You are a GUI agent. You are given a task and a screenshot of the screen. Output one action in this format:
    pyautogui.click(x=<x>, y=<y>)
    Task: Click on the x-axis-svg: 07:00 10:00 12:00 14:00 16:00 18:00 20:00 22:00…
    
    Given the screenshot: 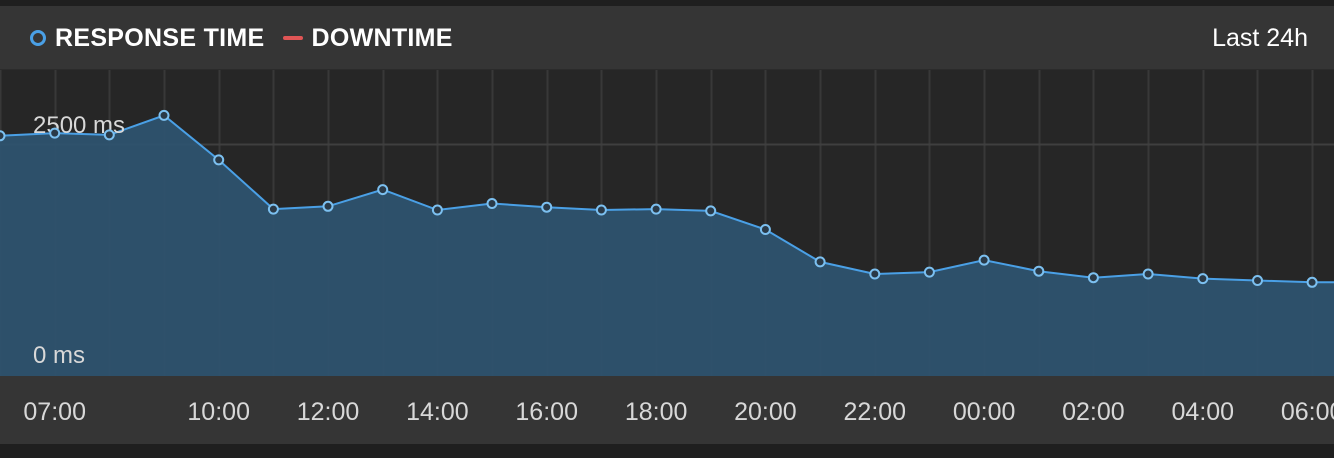 What is the action you would take?
    pyautogui.click(x=678, y=412)
    